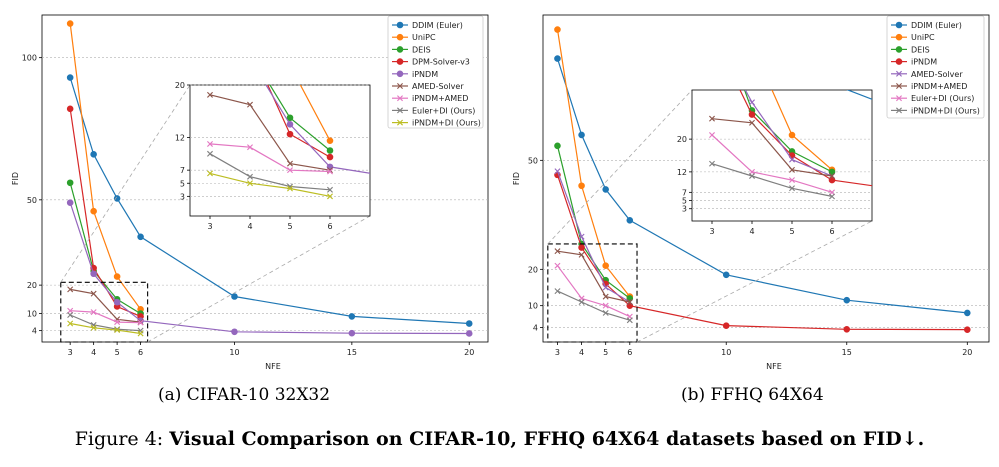 The image size is (999, 467). Describe the element at coordinates (70, 183) in the screenshot. I see `chart-a-series-deis-point` at that location.